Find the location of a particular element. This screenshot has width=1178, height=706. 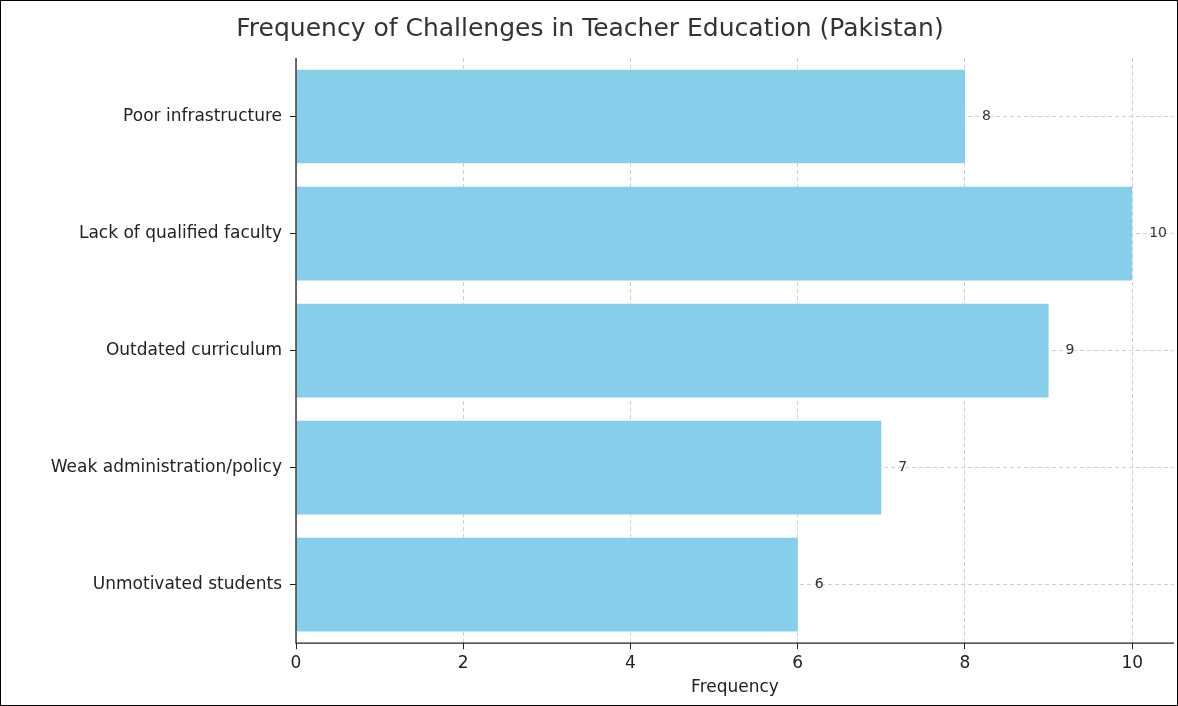

data-label: 6 is located at coordinates (819, 583).